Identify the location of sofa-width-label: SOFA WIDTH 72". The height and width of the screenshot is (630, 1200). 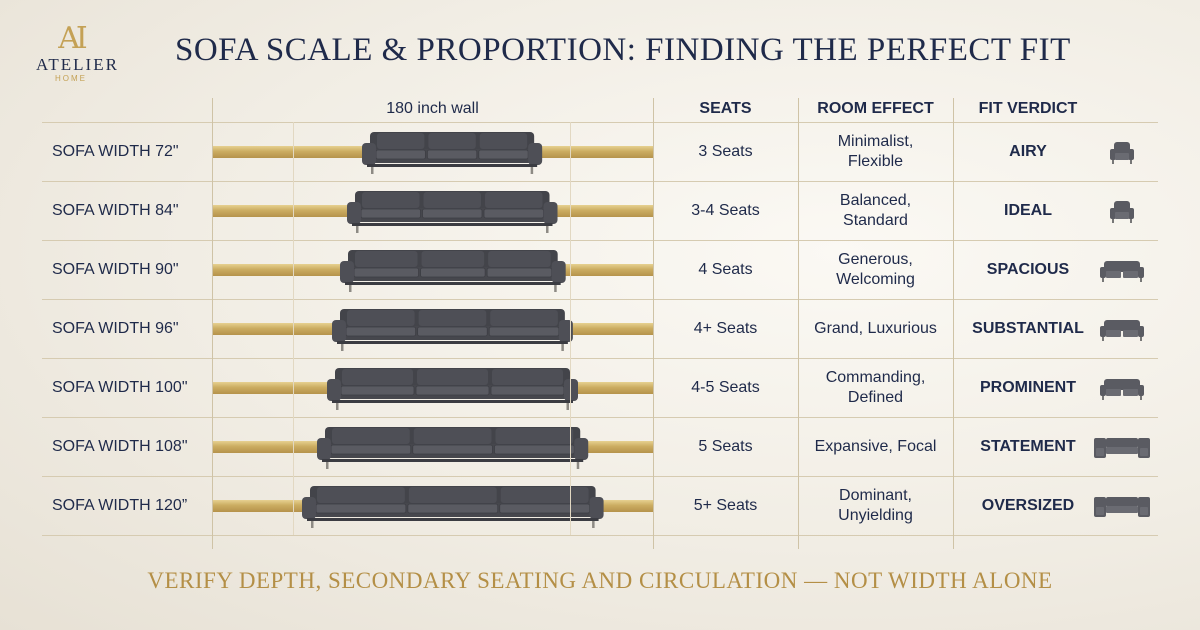
(115, 151).